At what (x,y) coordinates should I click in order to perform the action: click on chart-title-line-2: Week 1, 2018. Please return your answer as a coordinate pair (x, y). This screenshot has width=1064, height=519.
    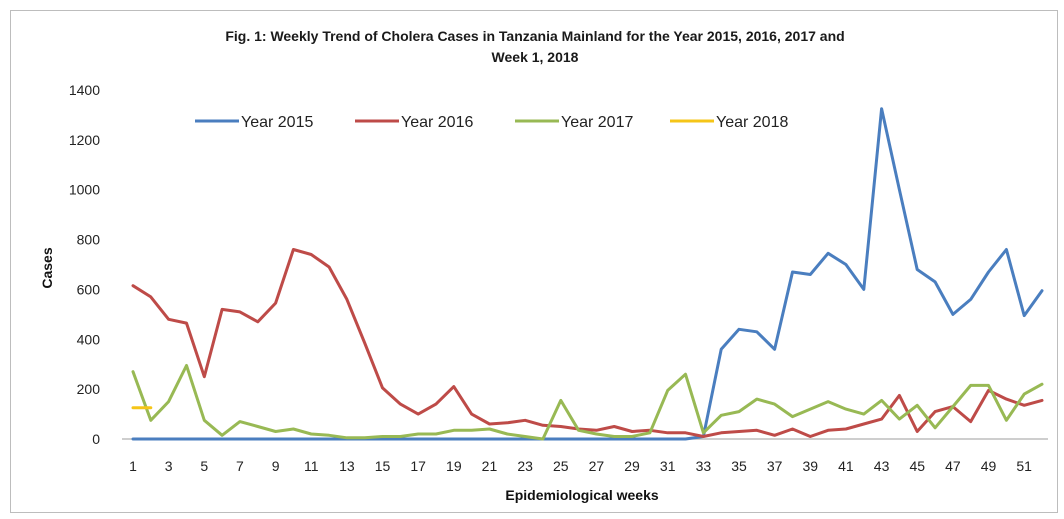
    Looking at the image, I should click on (535, 57).